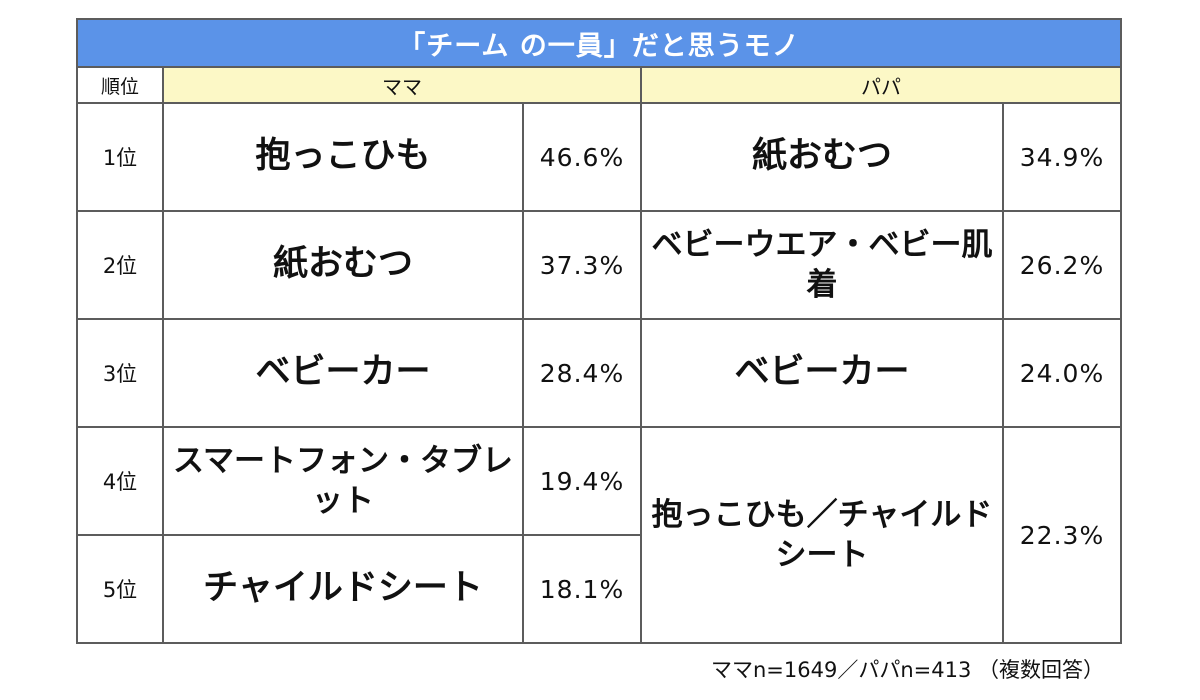 The width and height of the screenshot is (1200, 700). Describe the element at coordinates (120, 85) in the screenshot. I see `header-rank: 順位` at that location.